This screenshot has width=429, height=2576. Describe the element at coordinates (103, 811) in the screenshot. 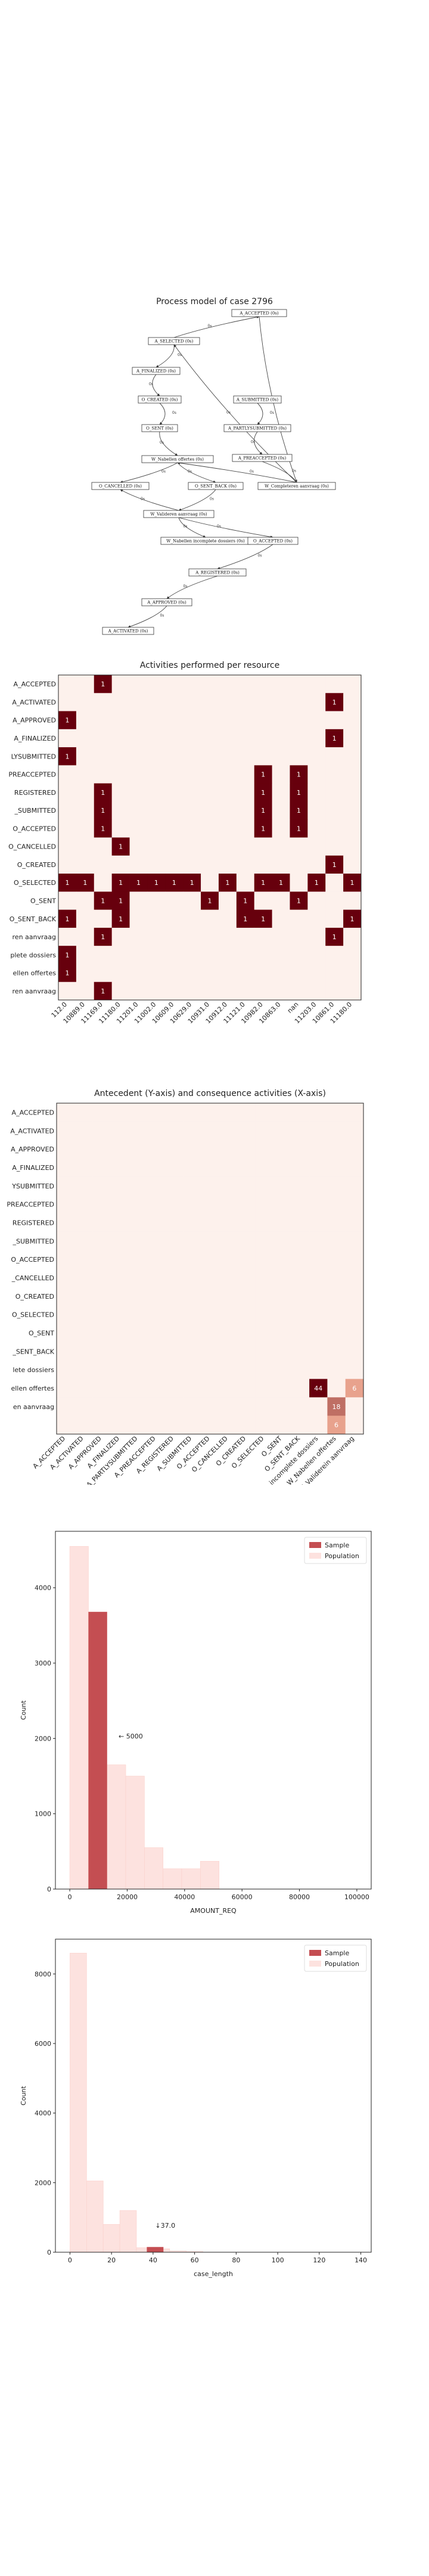

I see `res-heat-value-7-2: 1` at that location.